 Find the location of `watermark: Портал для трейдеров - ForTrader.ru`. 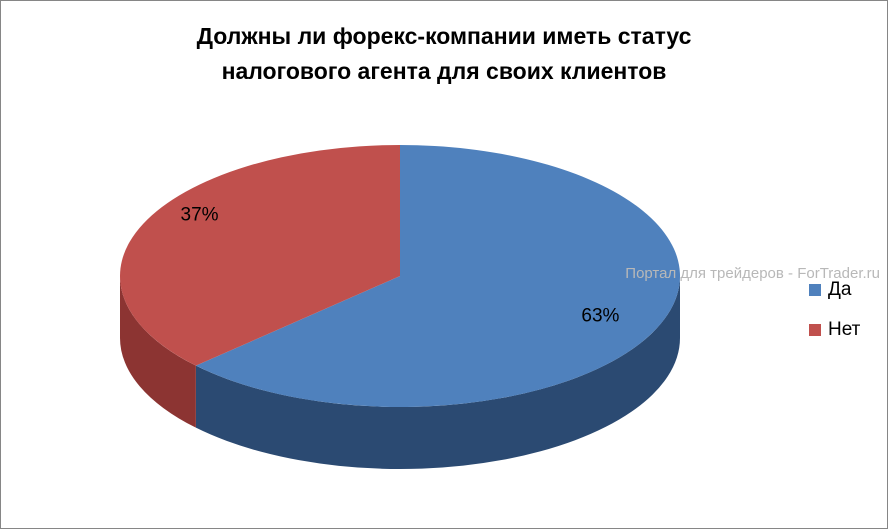

watermark: Портал для трейдеров - ForTrader.ru is located at coordinates (752, 273).